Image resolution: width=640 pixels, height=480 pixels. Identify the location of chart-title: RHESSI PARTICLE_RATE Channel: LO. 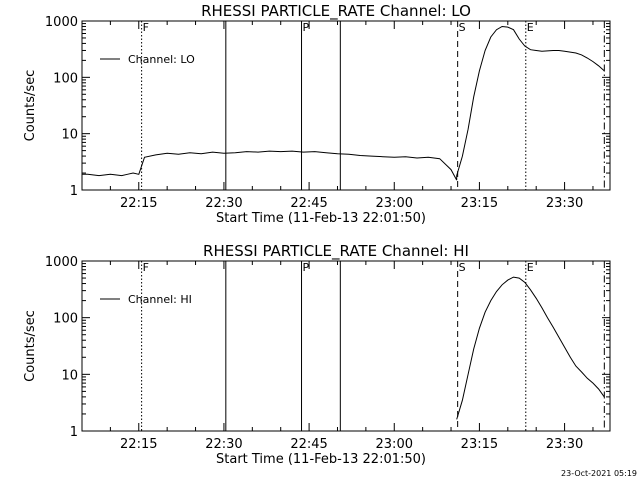
(336, 11).